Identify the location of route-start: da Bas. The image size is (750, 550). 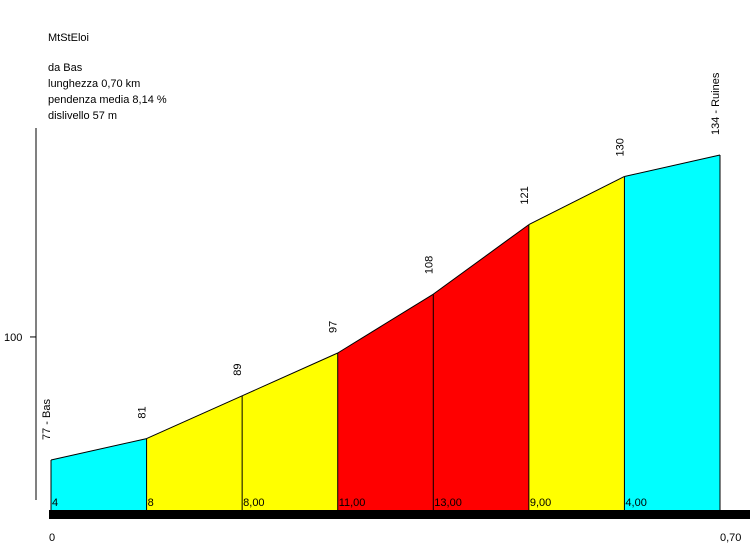
(65, 68).